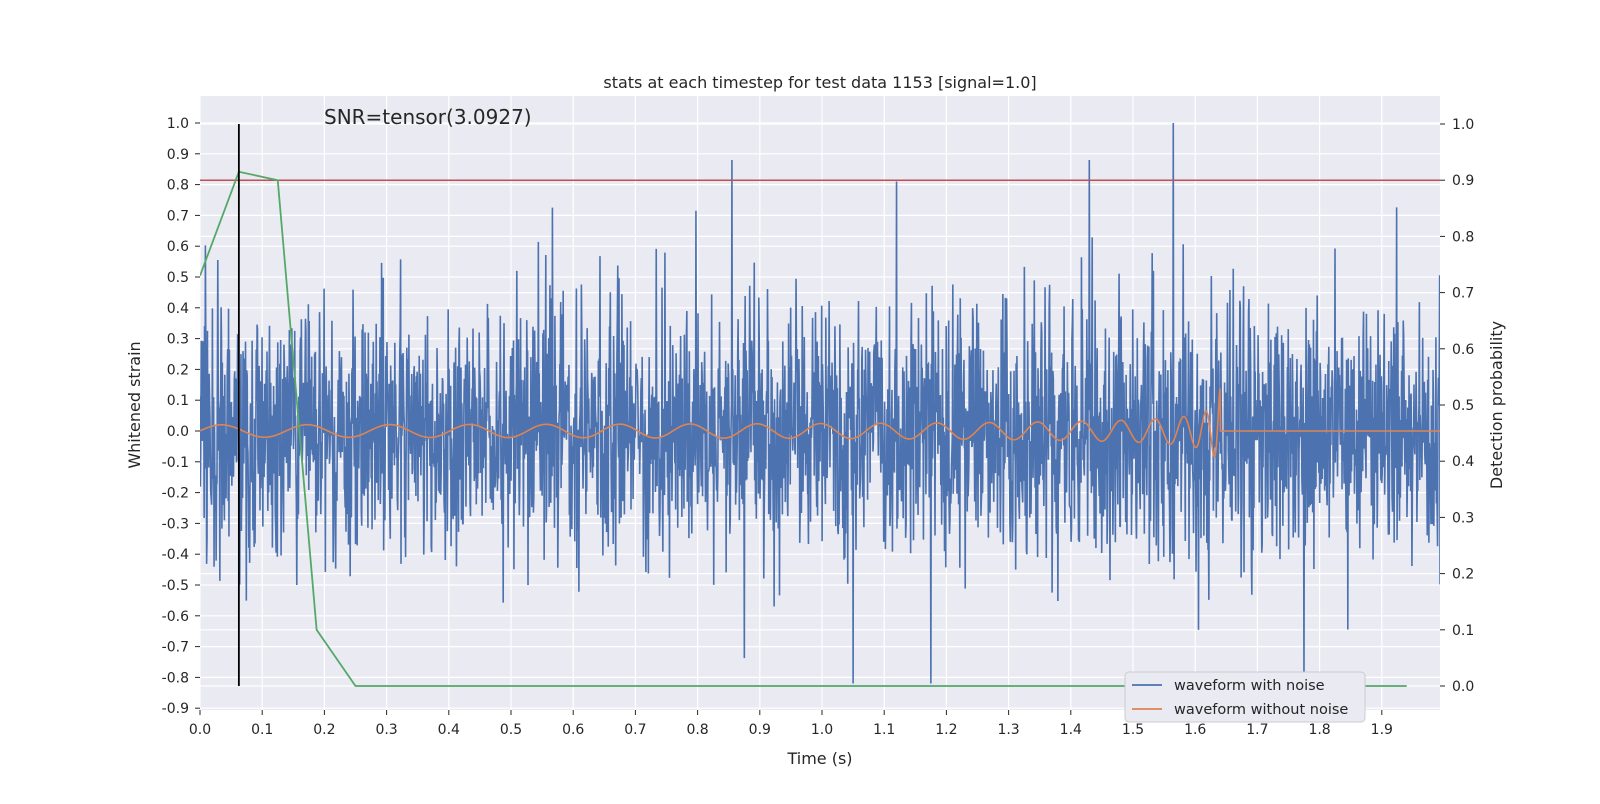 The height and width of the screenshot is (804, 1600). Describe the element at coordinates (175, 586) in the screenshot. I see `y-left-tick-label: -0.5` at that location.